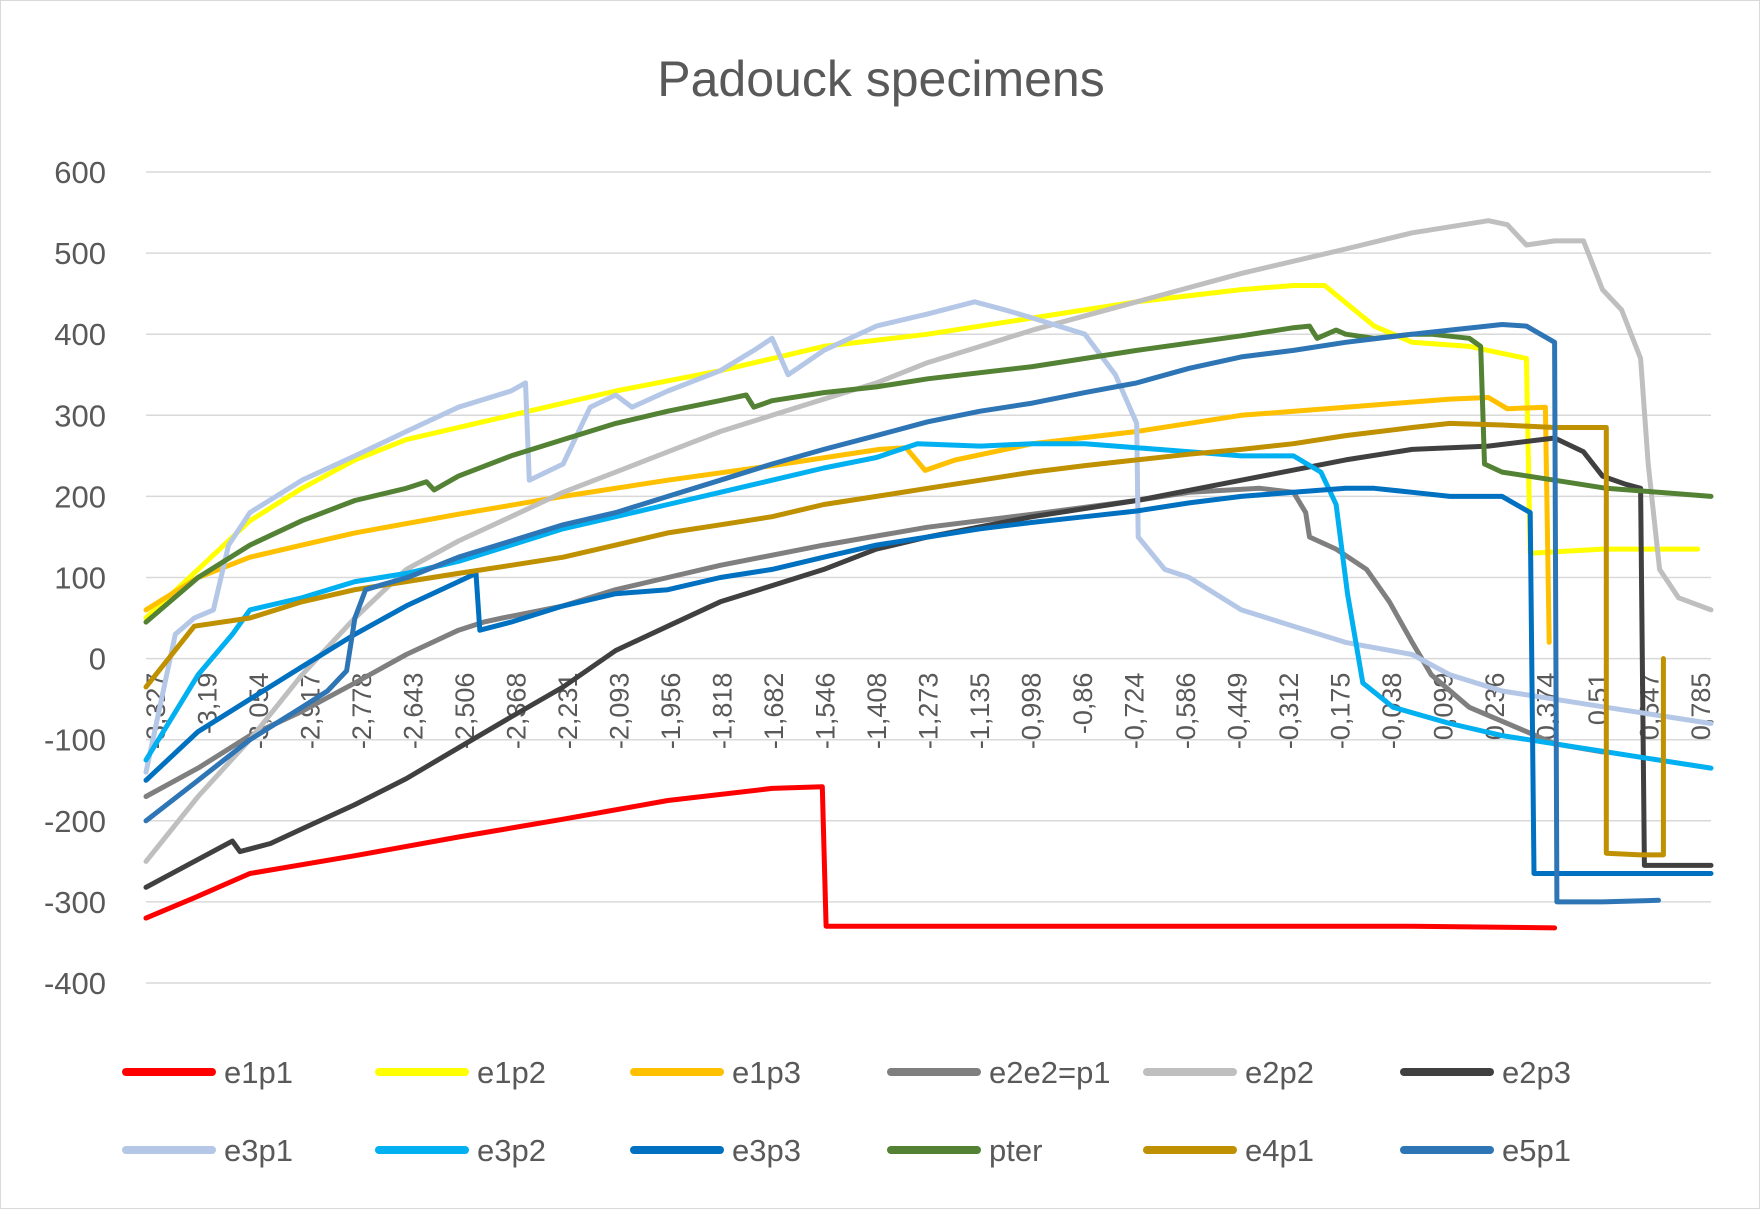 The image size is (1760, 1210). Describe the element at coordinates (80, 578) in the screenshot. I see `y-tick-label: 100` at that location.